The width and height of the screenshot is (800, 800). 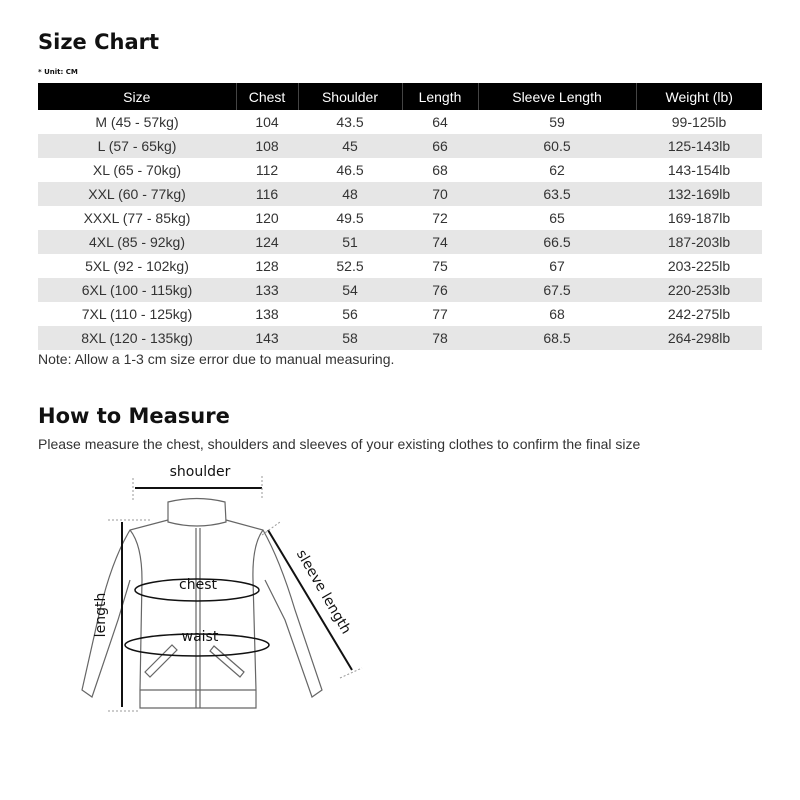 What do you see at coordinates (350, 338) in the screenshot?
I see `table-cell: 58` at bounding box center [350, 338].